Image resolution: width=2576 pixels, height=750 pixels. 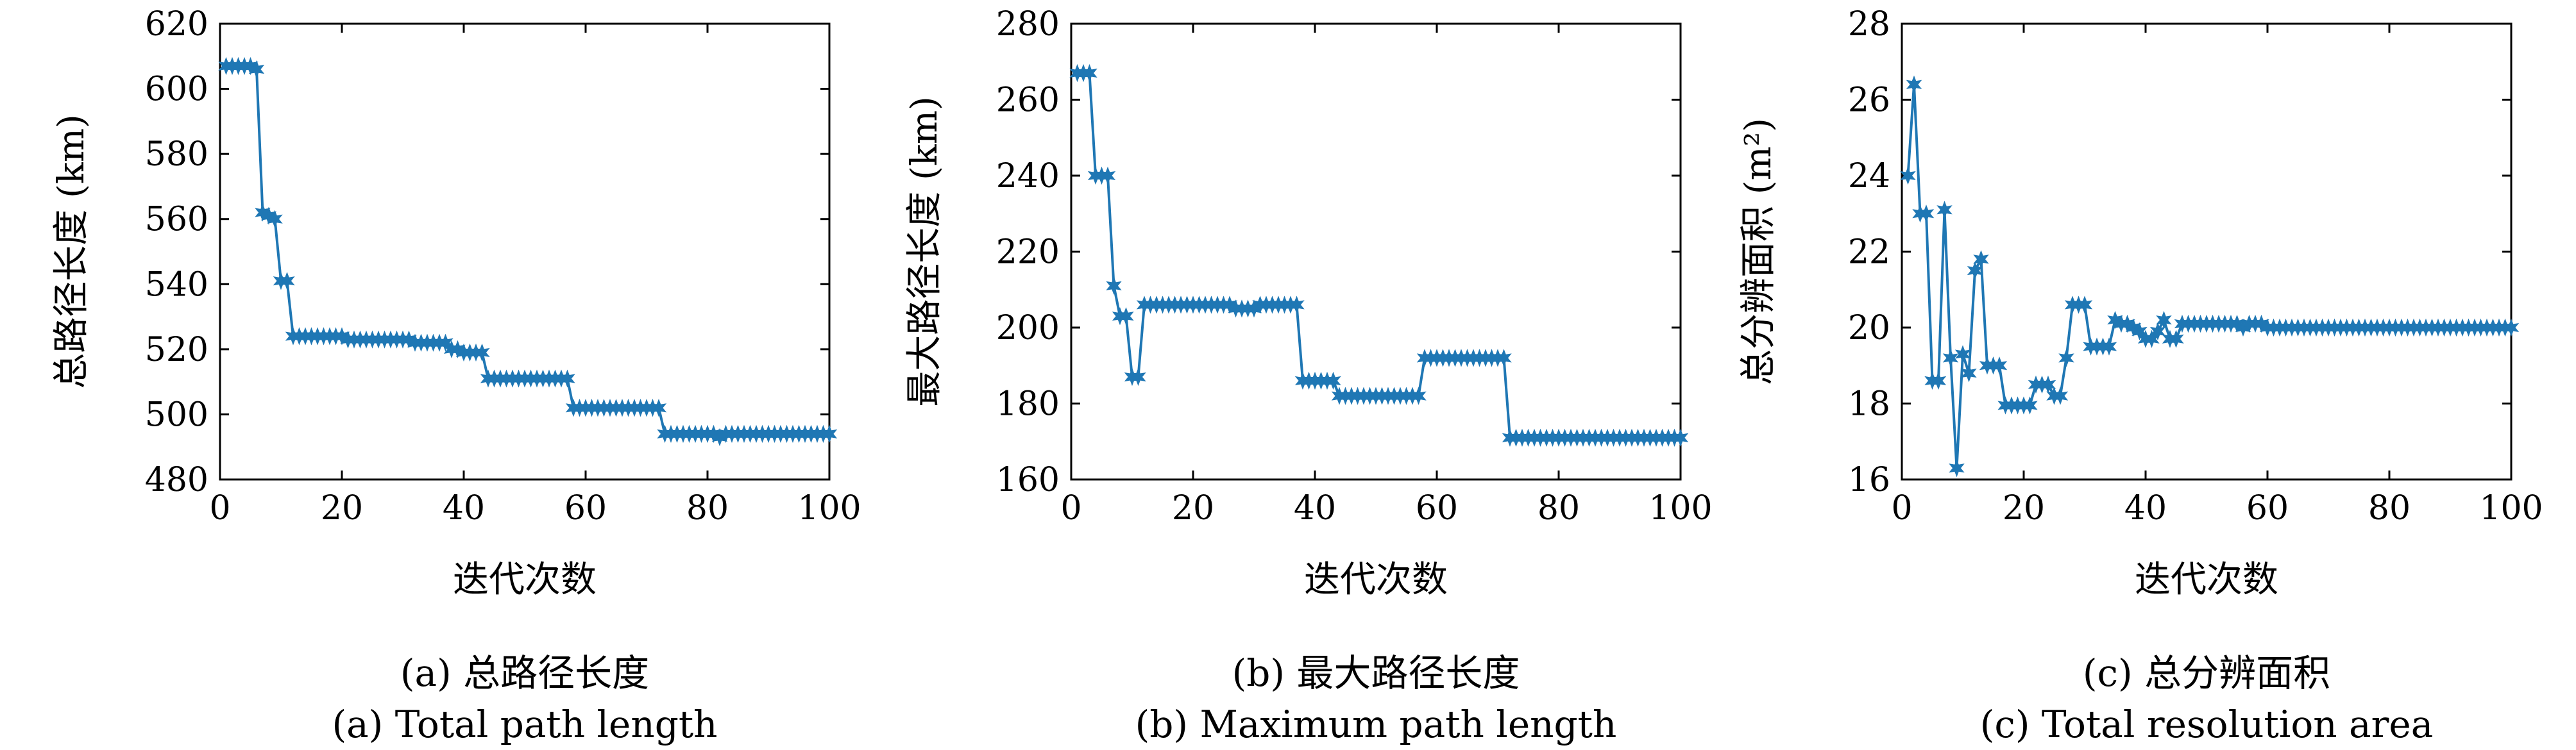 I want to click on y-tick-label: 580, so click(x=176, y=155).